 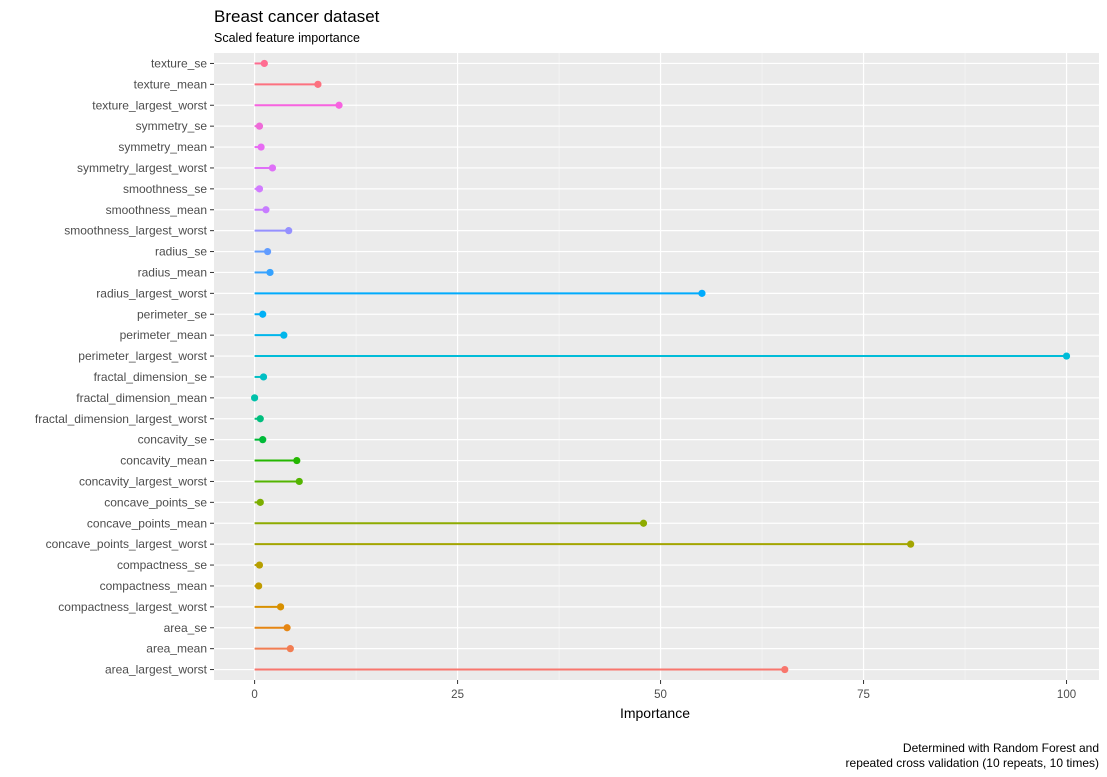 What do you see at coordinates (287, 38) in the screenshot?
I see `chart-subtitle: Scaled feature importance` at bounding box center [287, 38].